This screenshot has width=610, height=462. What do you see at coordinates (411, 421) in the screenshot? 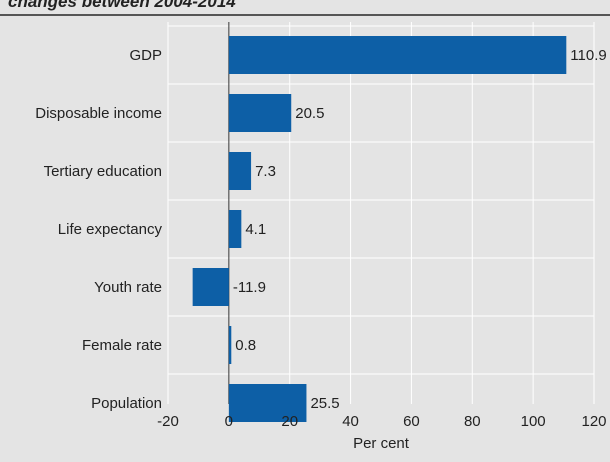
I see `x-tick-label: 60` at bounding box center [411, 421].